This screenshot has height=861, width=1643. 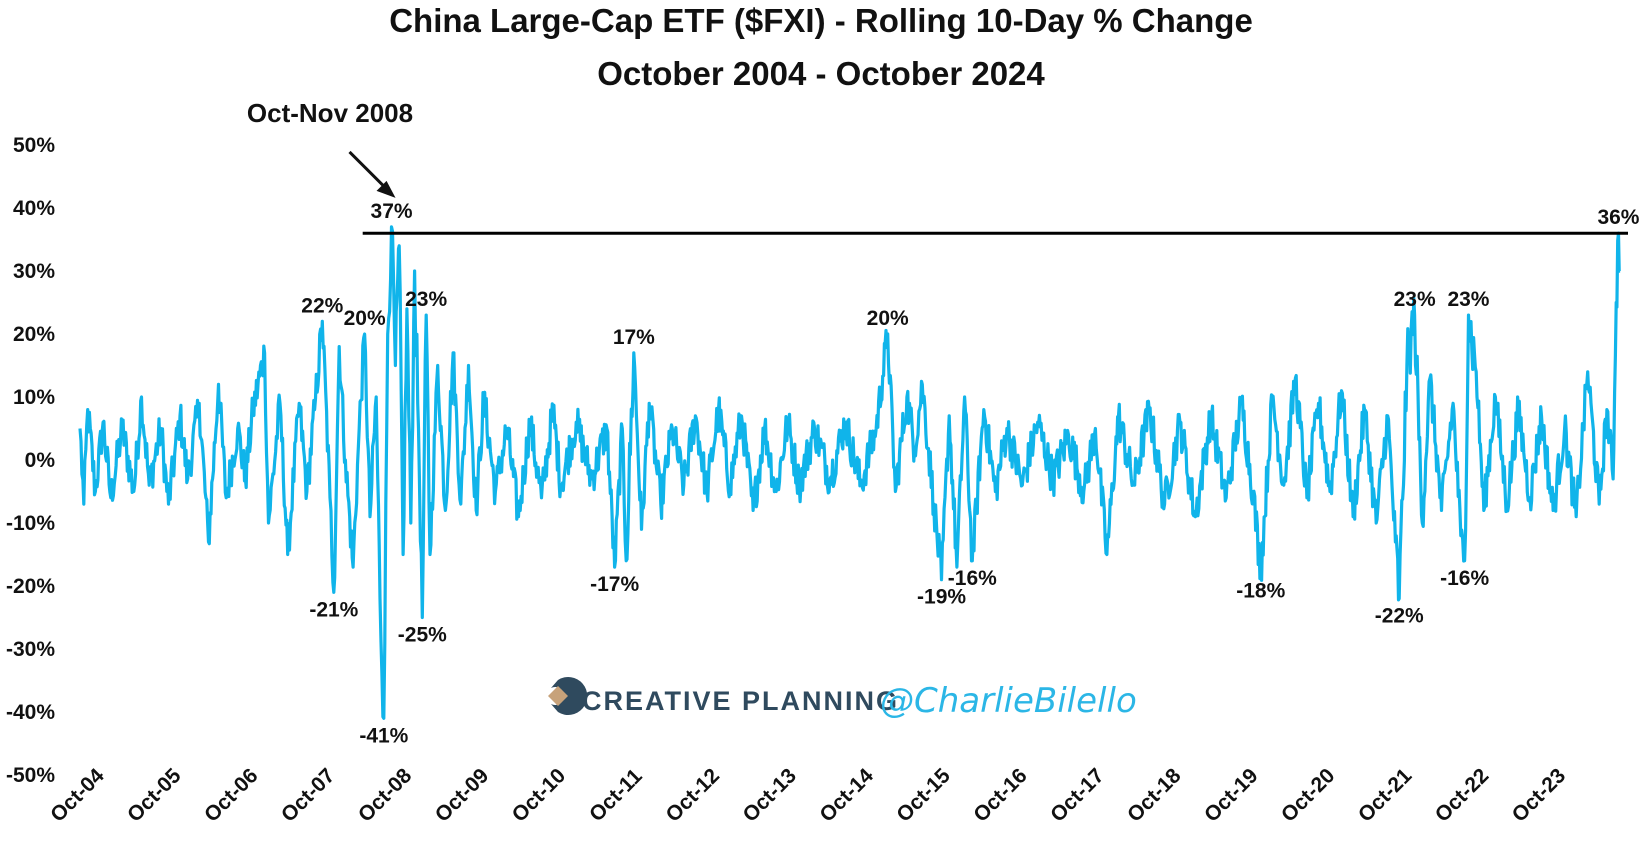 I want to click on y-tick-label: 0%, so click(x=40, y=460).